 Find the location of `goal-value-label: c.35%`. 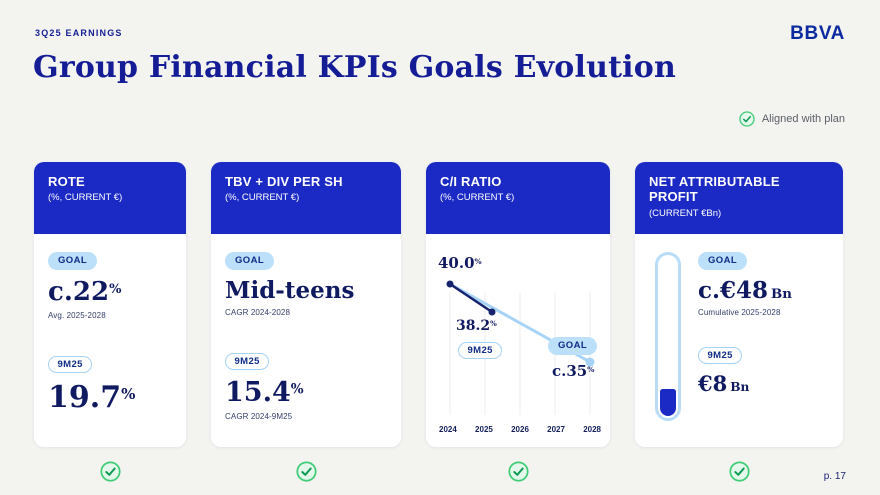

goal-value-label: c.35% is located at coordinates (573, 371).